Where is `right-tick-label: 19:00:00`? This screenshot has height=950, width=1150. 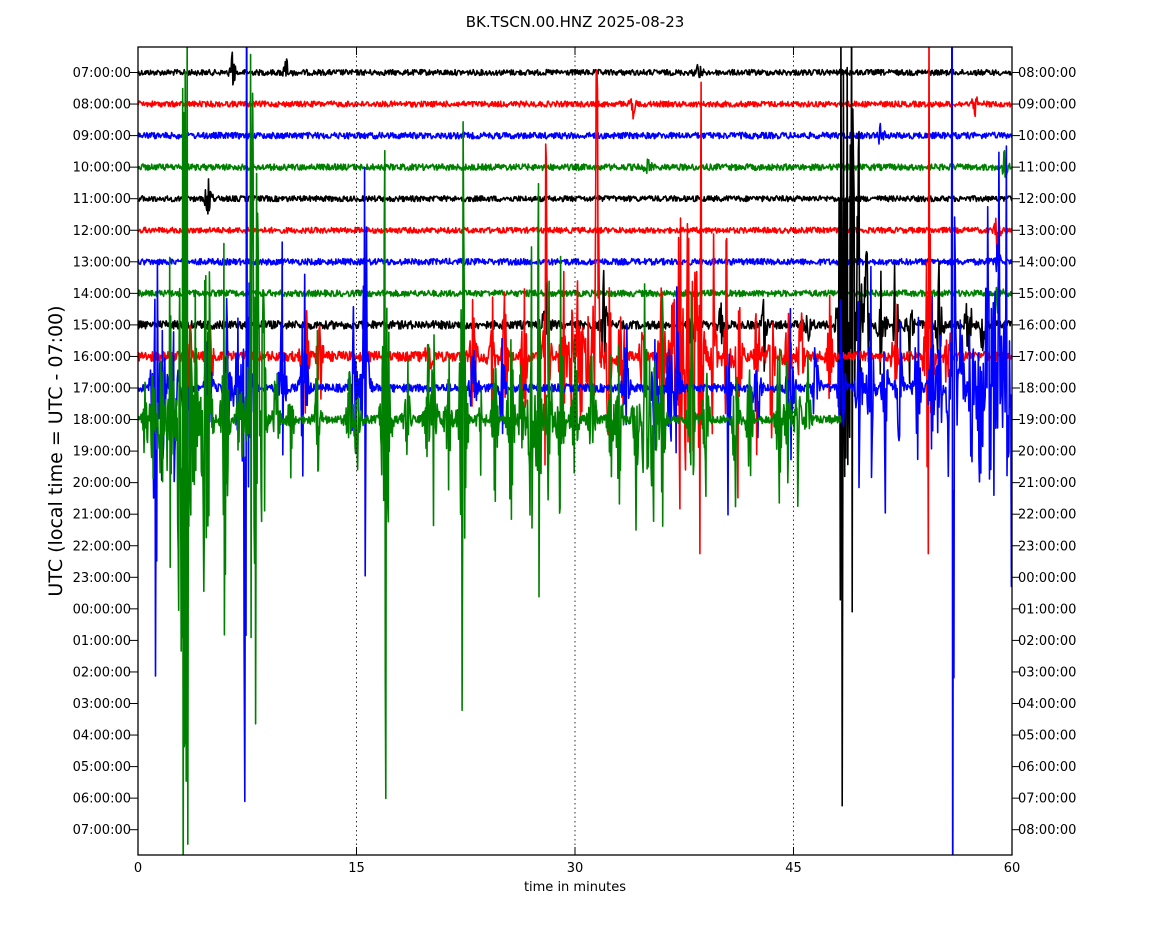 right-tick-label: 19:00:00 is located at coordinates (1047, 420).